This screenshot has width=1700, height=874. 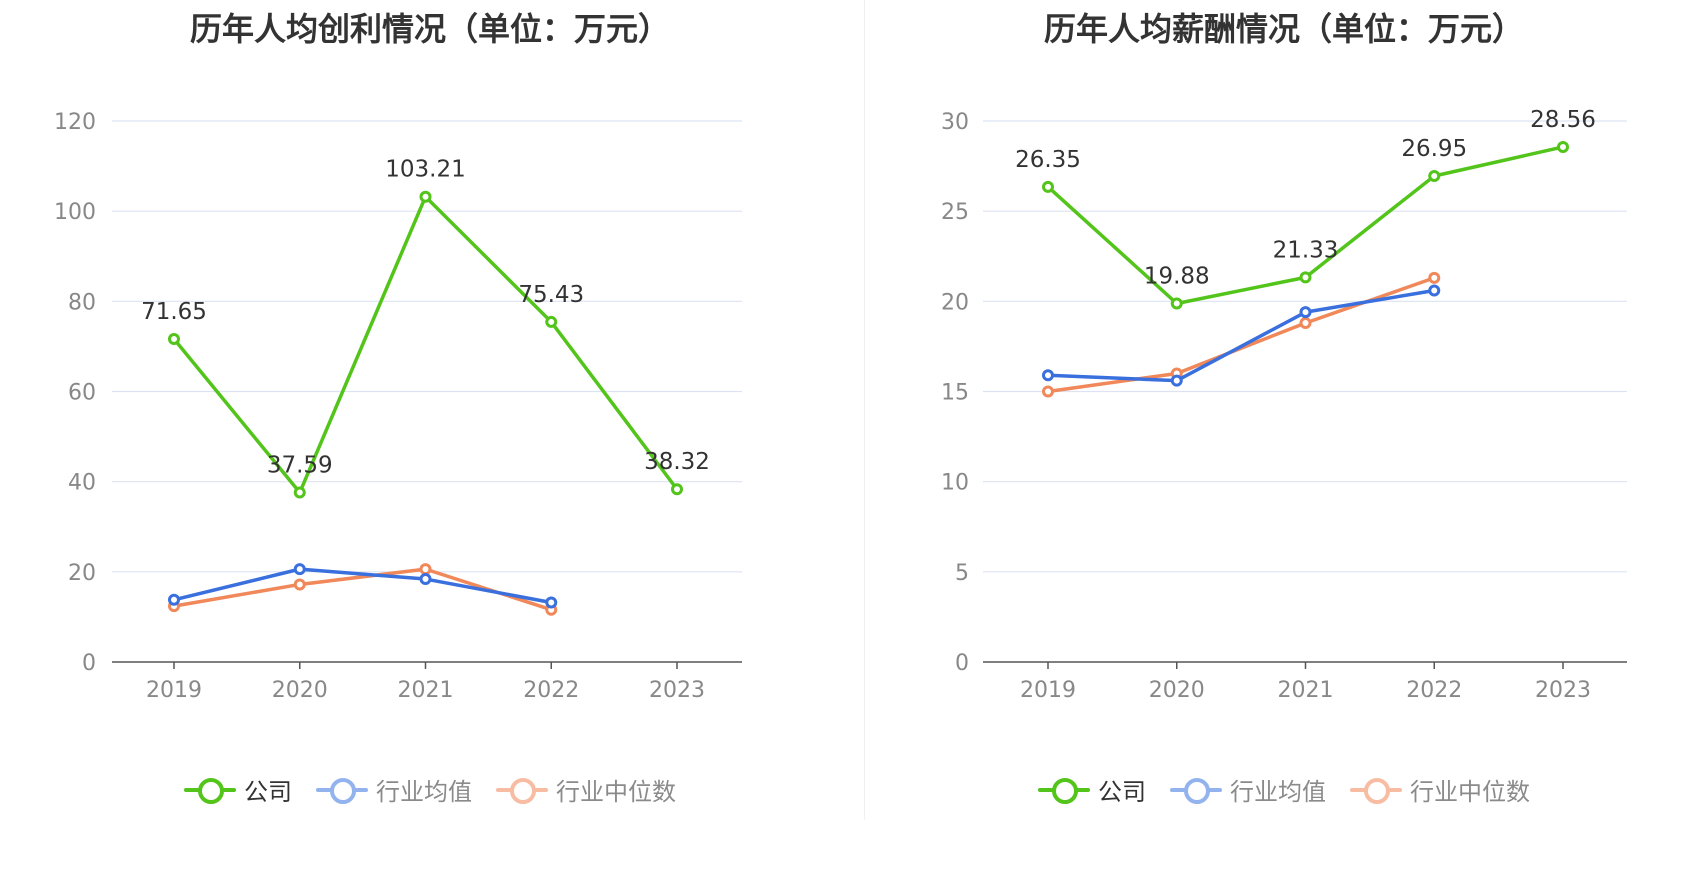 I want to click on y-tick-label: 15, so click(x=955, y=393).